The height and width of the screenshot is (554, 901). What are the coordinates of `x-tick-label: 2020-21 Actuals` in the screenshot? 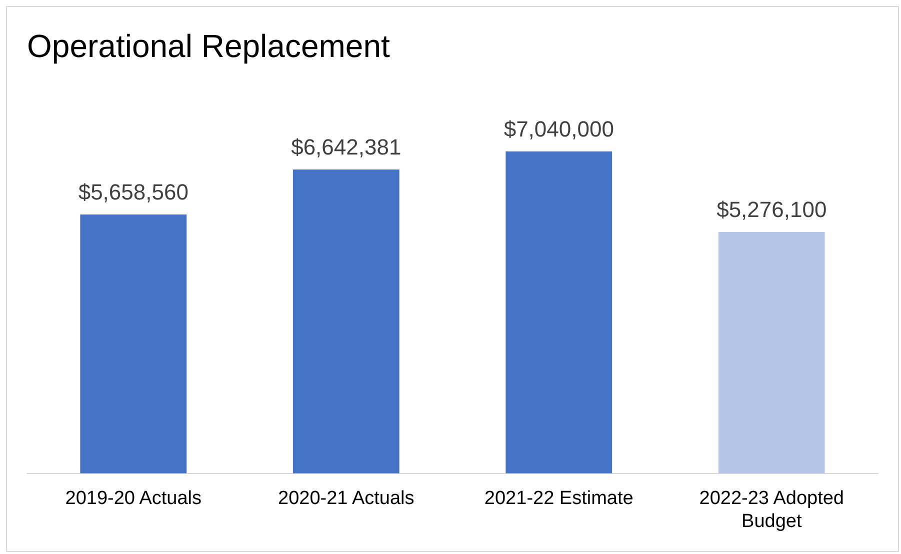 It's located at (346, 499).